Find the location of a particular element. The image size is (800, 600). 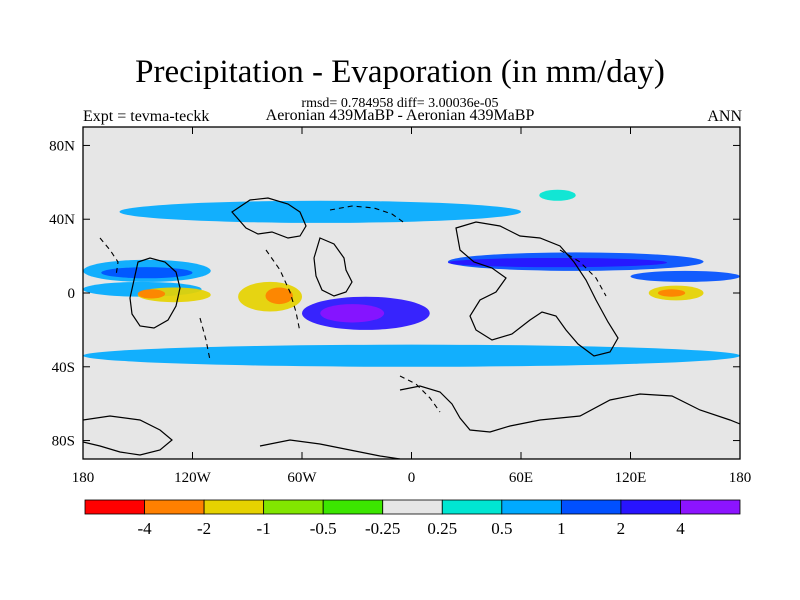

stats-line: rmsd= 0.784958 diff= 3.00036e-05 is located at coordinates (400, 103).